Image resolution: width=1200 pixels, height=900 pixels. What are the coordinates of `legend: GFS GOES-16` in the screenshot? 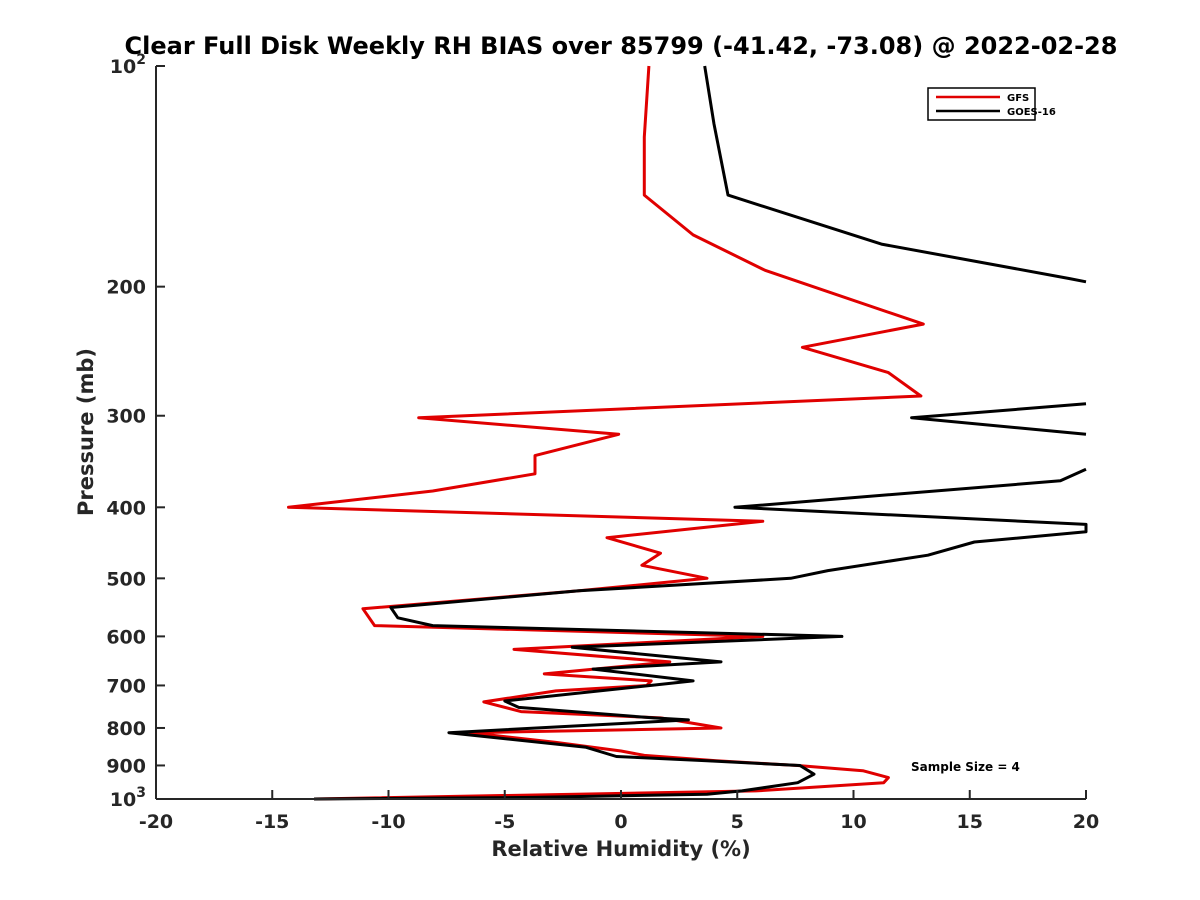 It's located at (991, 104).